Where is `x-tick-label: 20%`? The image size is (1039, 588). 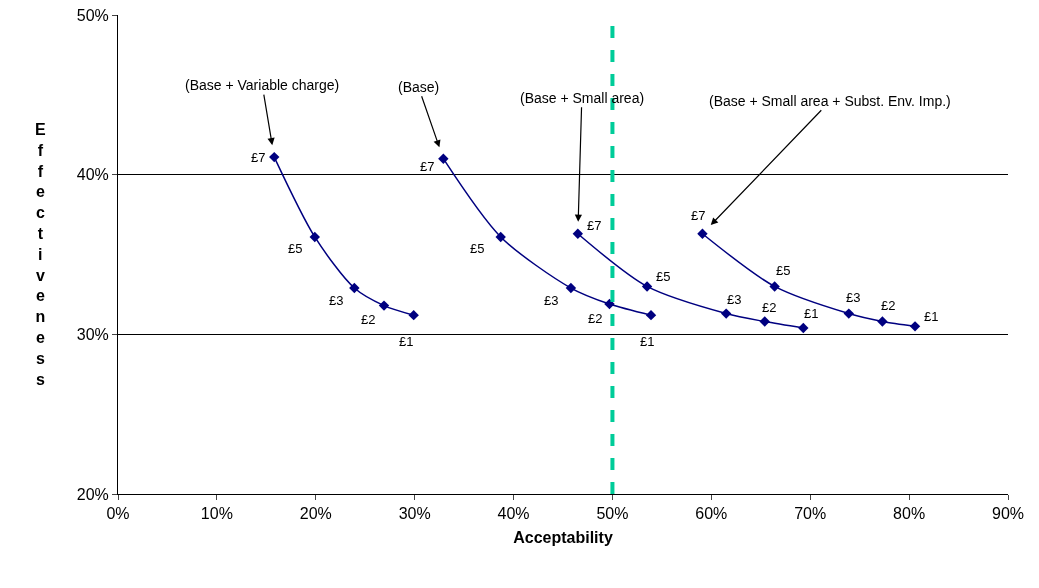
x-tick-label: 20% is located at coordinates (315, 514).